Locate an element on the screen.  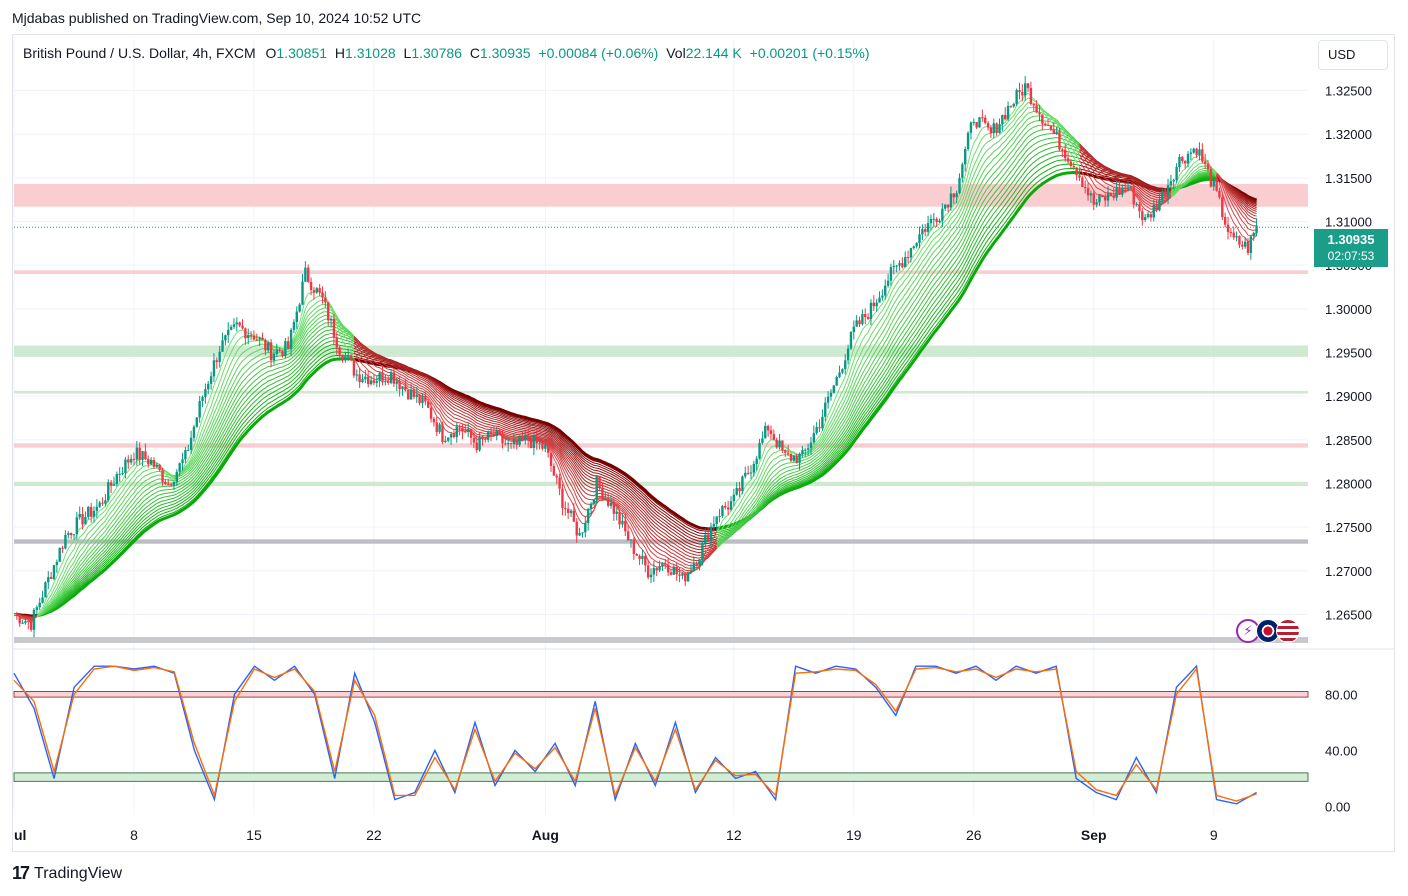
volume-value: 22.144 K is located at coordinates (713, 53).